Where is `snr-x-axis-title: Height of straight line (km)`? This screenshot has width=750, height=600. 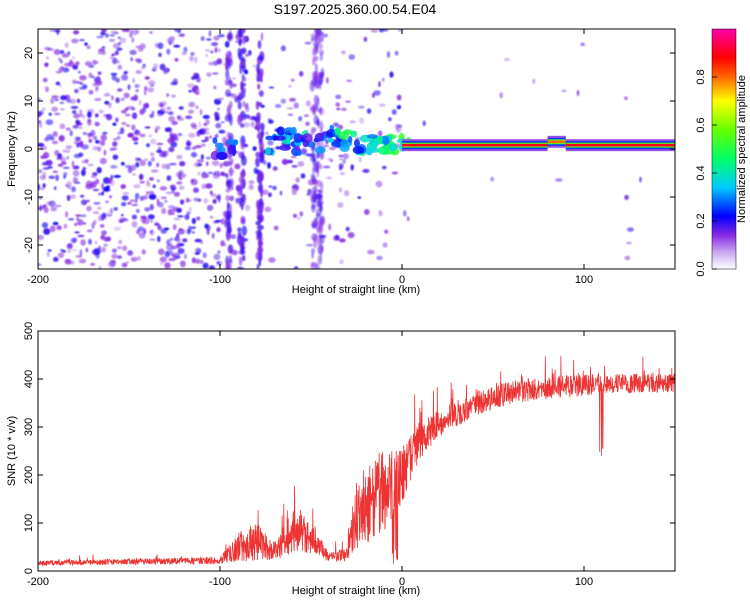 snr-x-axis-title: Height of straight line (km) is located at coordinates (356, 591).